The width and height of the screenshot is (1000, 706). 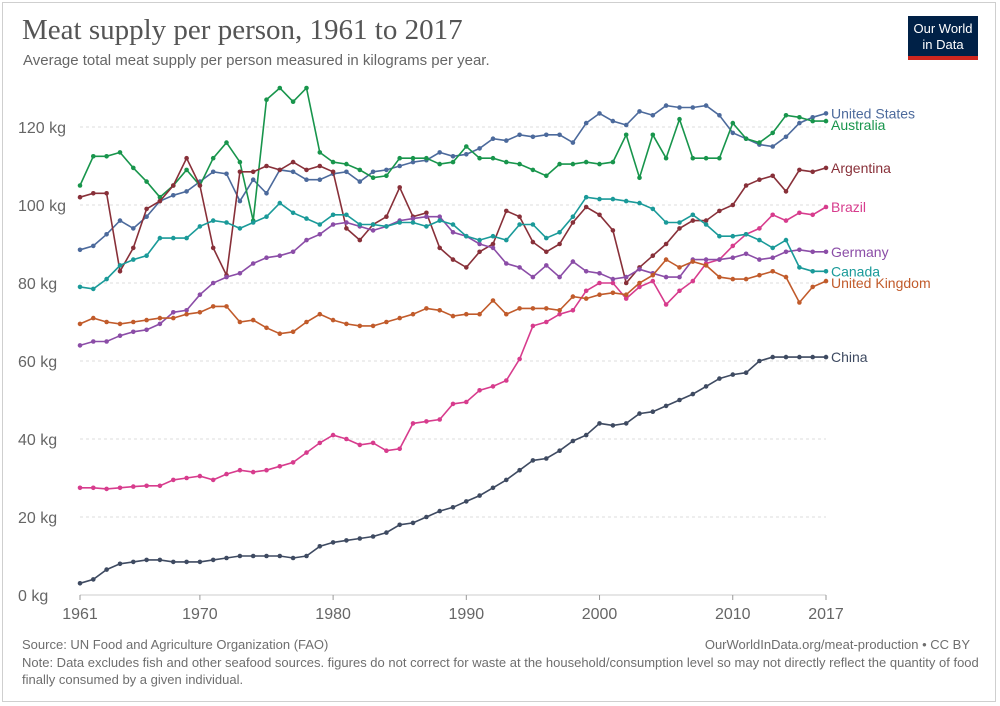 What do you see at coordinates (37, 518) in the screenshot?
I see `y-tick-label: 20 kg` at bounding box center [37, 518].